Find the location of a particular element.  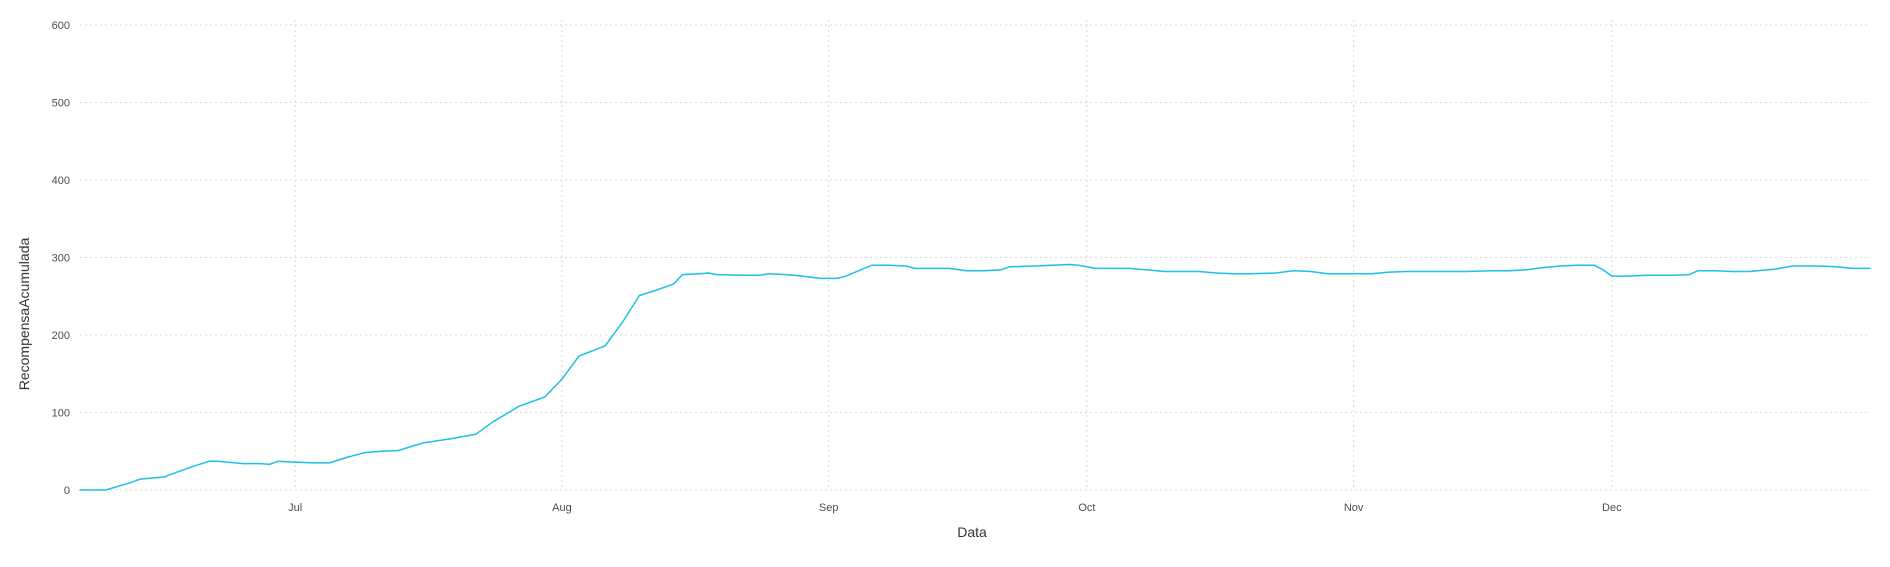

x-tick-label: Oct is located at coordinates (1086, 508).